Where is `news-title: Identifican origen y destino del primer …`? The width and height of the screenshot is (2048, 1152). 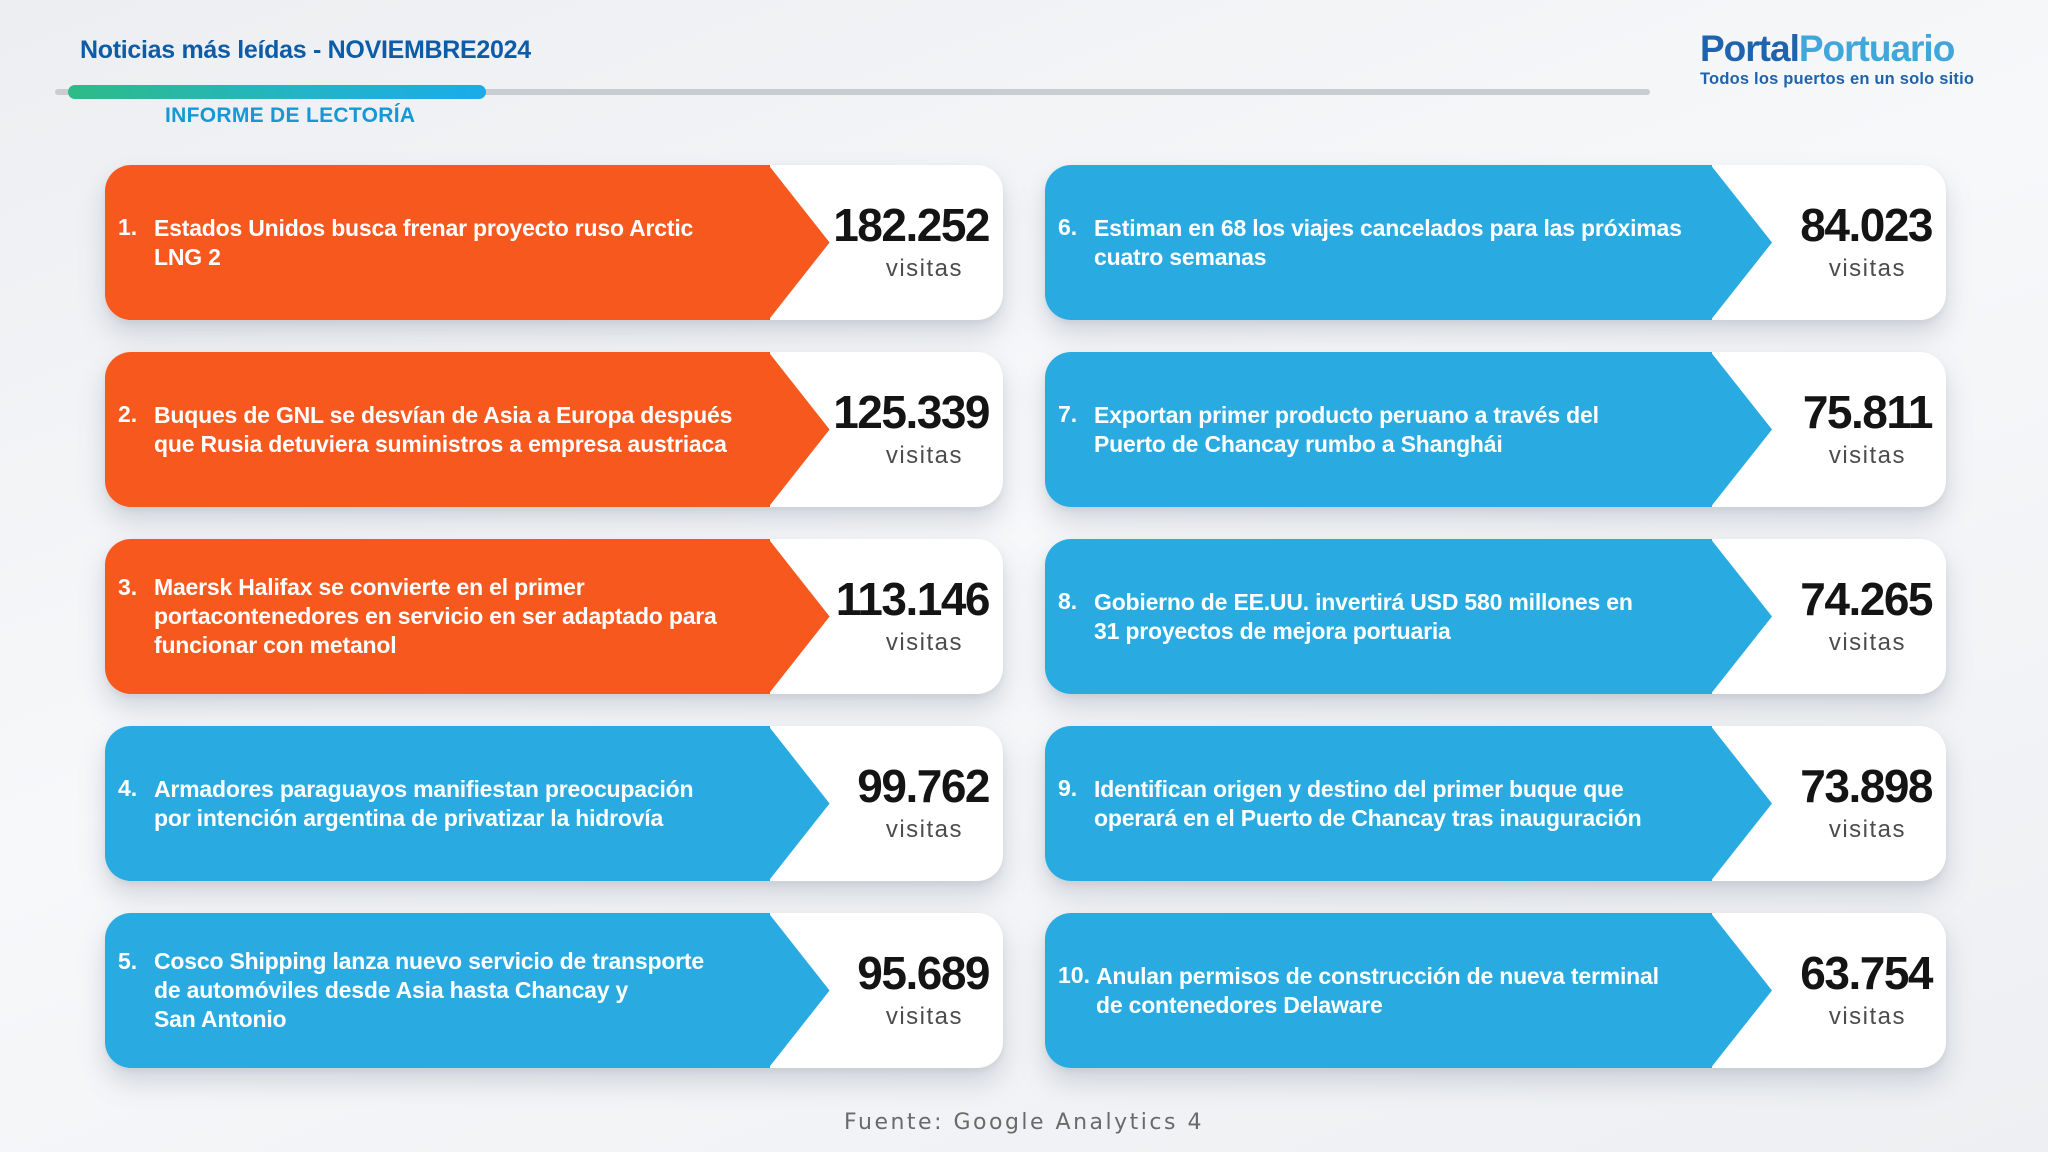
news-title: Identifican origen y destino del primer … is located at coordinates (1368, 803).